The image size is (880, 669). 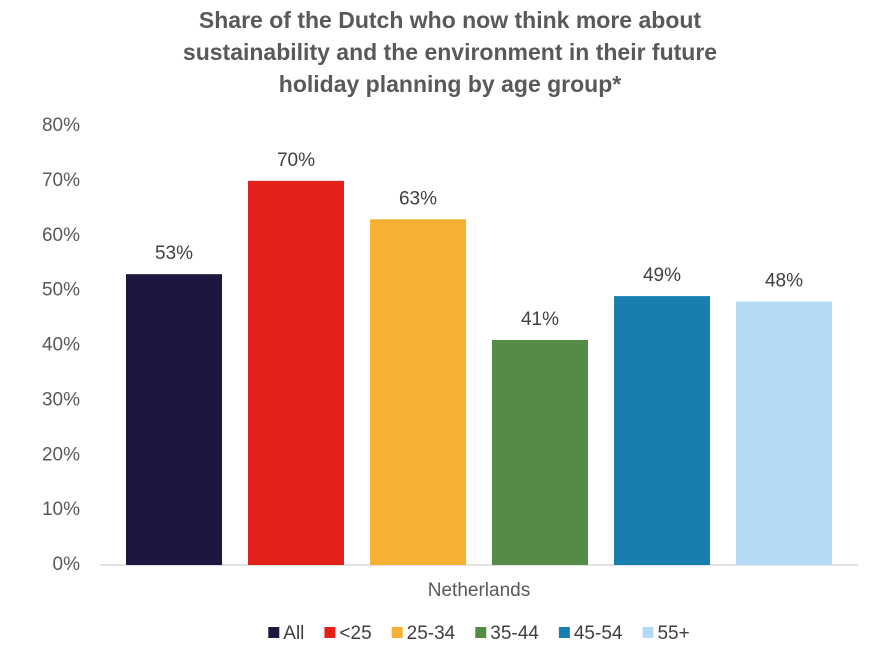 What do you see at coordinates (479, 590) in the screenshot?
I see `x-tick-label: Netherlands` at bounding box center [479, 590].